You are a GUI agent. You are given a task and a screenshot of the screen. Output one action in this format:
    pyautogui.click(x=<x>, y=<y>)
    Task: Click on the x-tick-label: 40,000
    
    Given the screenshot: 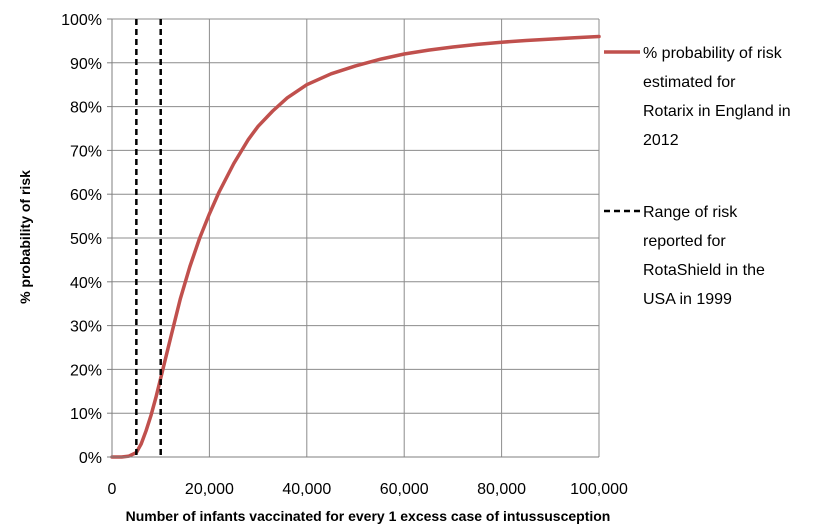 What is the action you would take?
    pyautogui.click(x=306, y=489)
    